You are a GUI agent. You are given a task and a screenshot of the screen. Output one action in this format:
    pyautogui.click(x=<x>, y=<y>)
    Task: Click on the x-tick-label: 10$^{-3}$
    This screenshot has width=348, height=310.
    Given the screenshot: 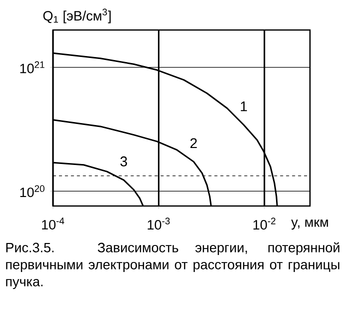 What is the action you would take?
    pyautogui.click(x=159, y=224)
    